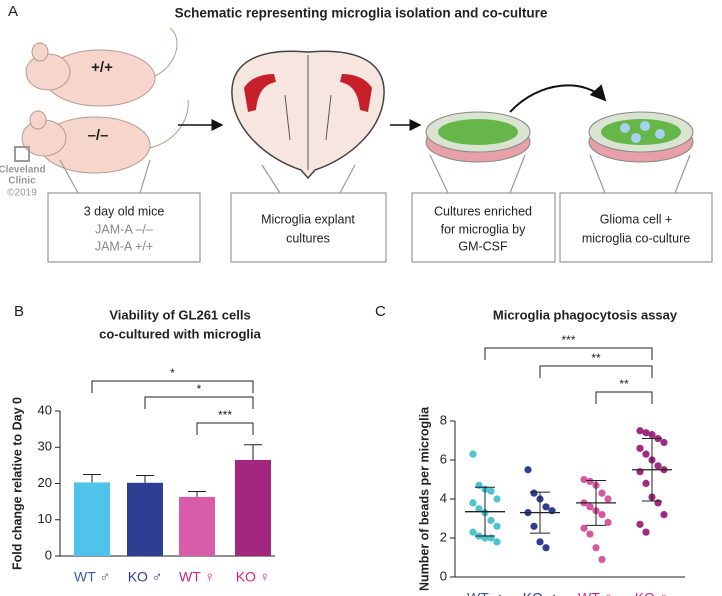  What do you see at coordinates (568, 340) in the screenshot?
I see `significance-label: ***` at bounding box center [568, 340].